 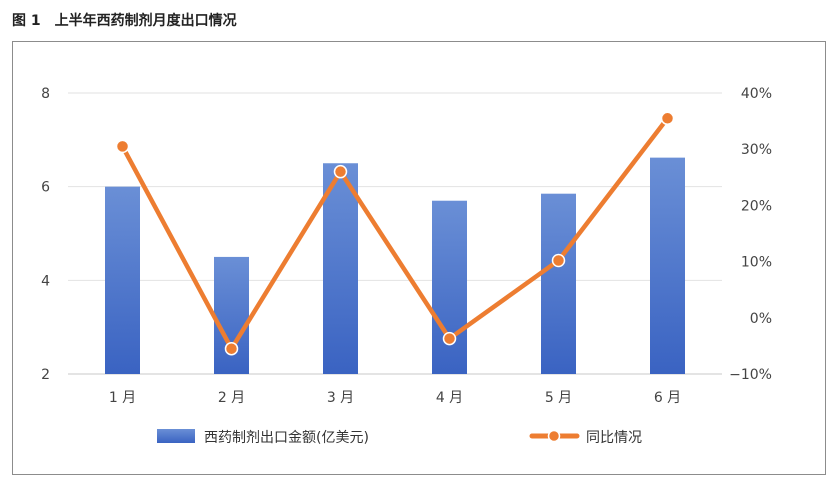 What do you see at coordinates (558, 398) in the screenshot?
I see `category-label: 5 月` at bounding box center [558, 398].